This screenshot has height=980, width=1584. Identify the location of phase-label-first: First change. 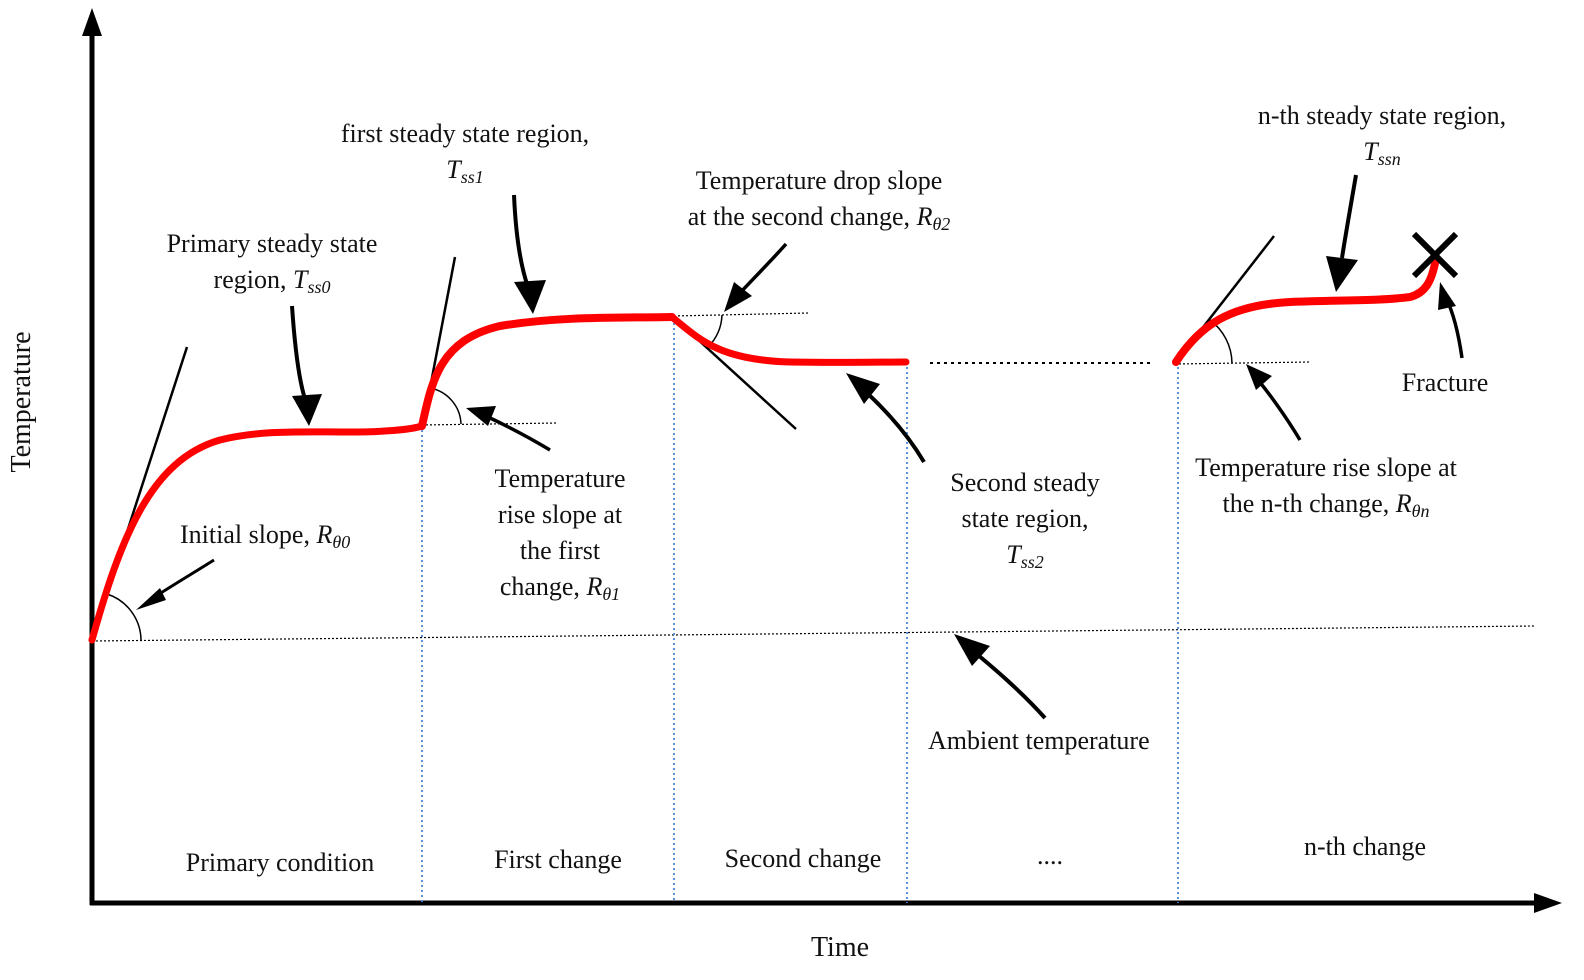
(558, 859).